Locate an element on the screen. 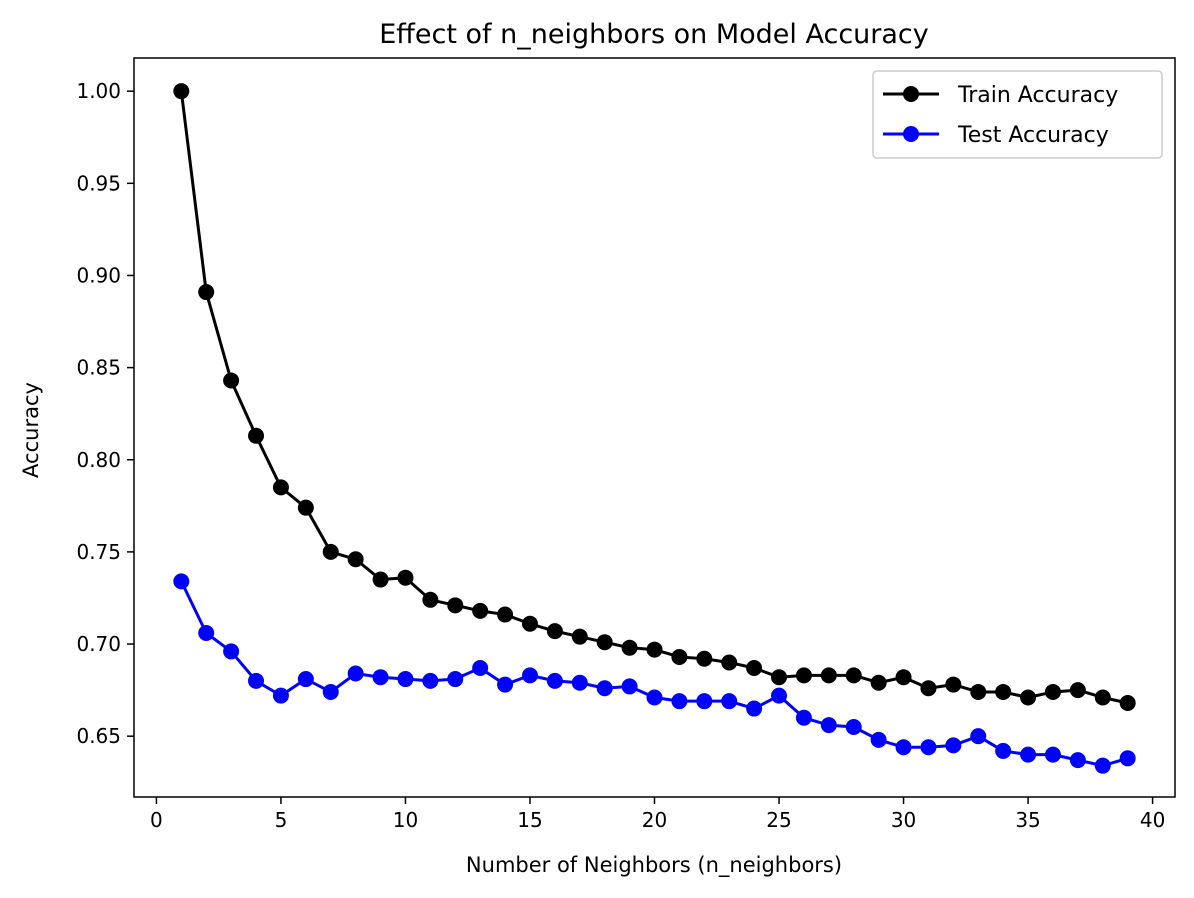  legend: Train Accuracy Test Accuracy is located at coordinates (1017, 114).